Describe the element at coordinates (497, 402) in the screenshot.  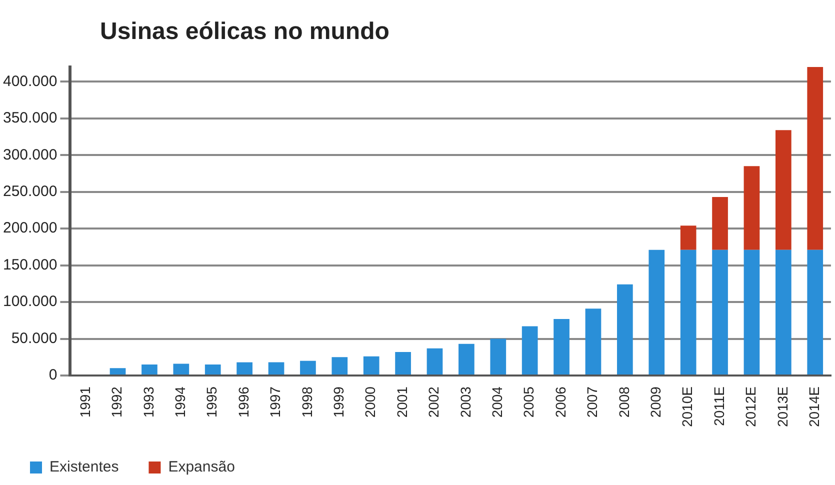
I see `x-tick-label: 2004` at that location.